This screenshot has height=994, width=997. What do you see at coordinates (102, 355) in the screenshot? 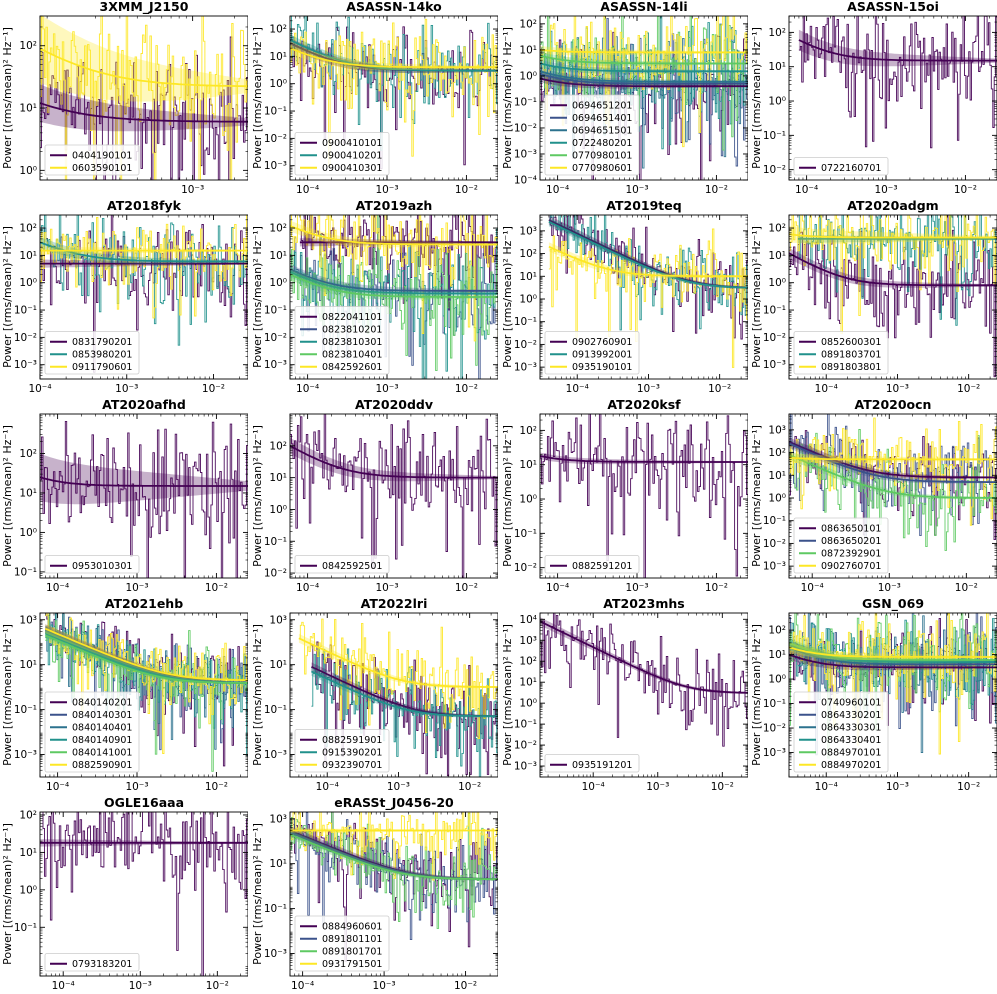
I see `legend-label: 0853980201` at bounding box center [102, 355].